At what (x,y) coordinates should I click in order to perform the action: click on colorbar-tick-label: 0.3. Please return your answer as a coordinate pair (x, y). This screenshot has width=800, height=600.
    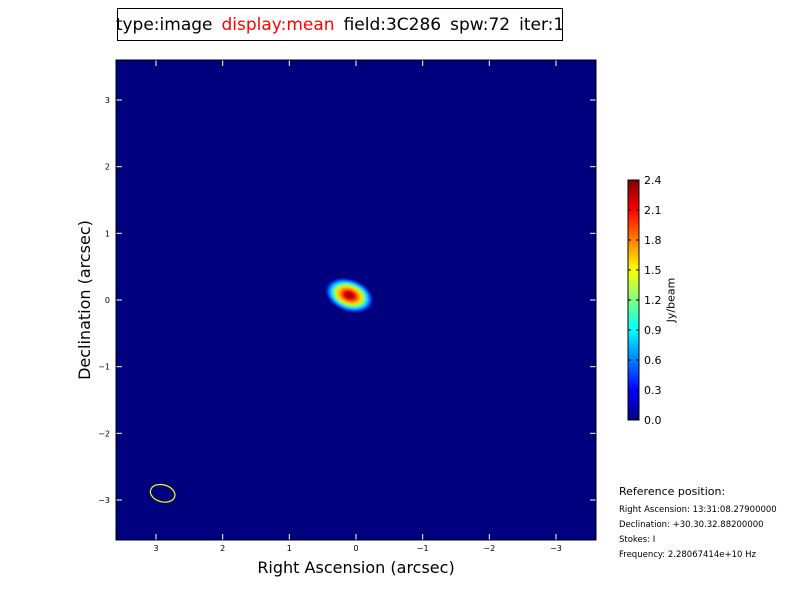
    Looking at the image, I should click on (653, 390).